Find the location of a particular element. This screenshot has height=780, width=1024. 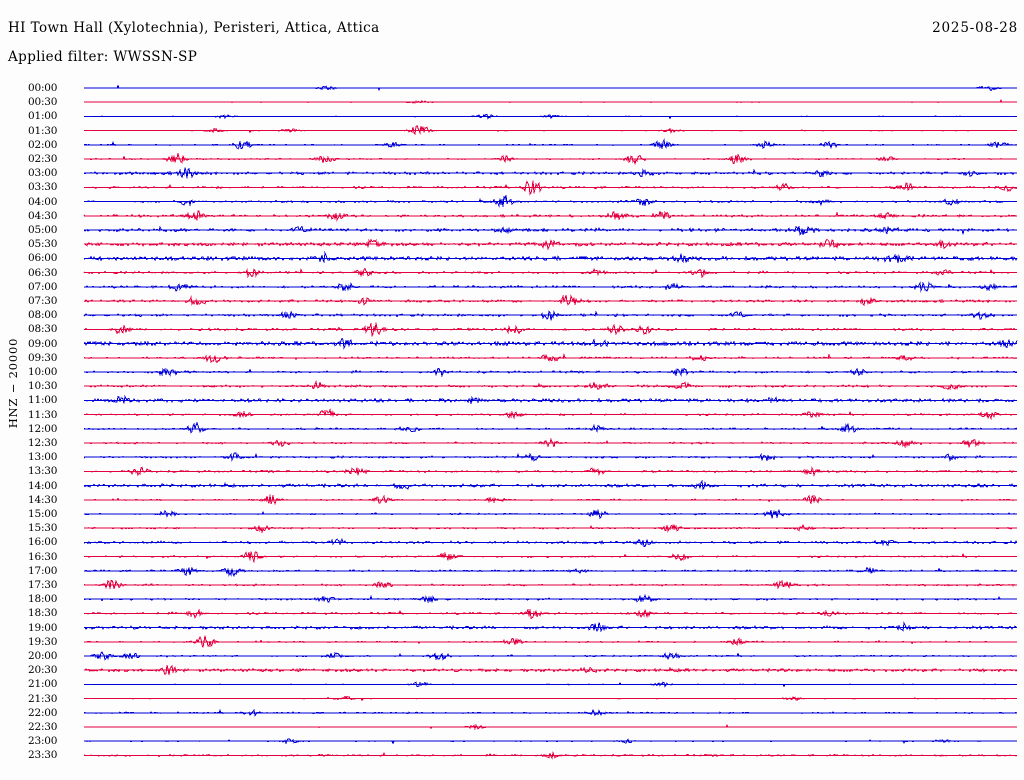

time-axis-tick-label: 07:30 is located at coordinates (43, 301).